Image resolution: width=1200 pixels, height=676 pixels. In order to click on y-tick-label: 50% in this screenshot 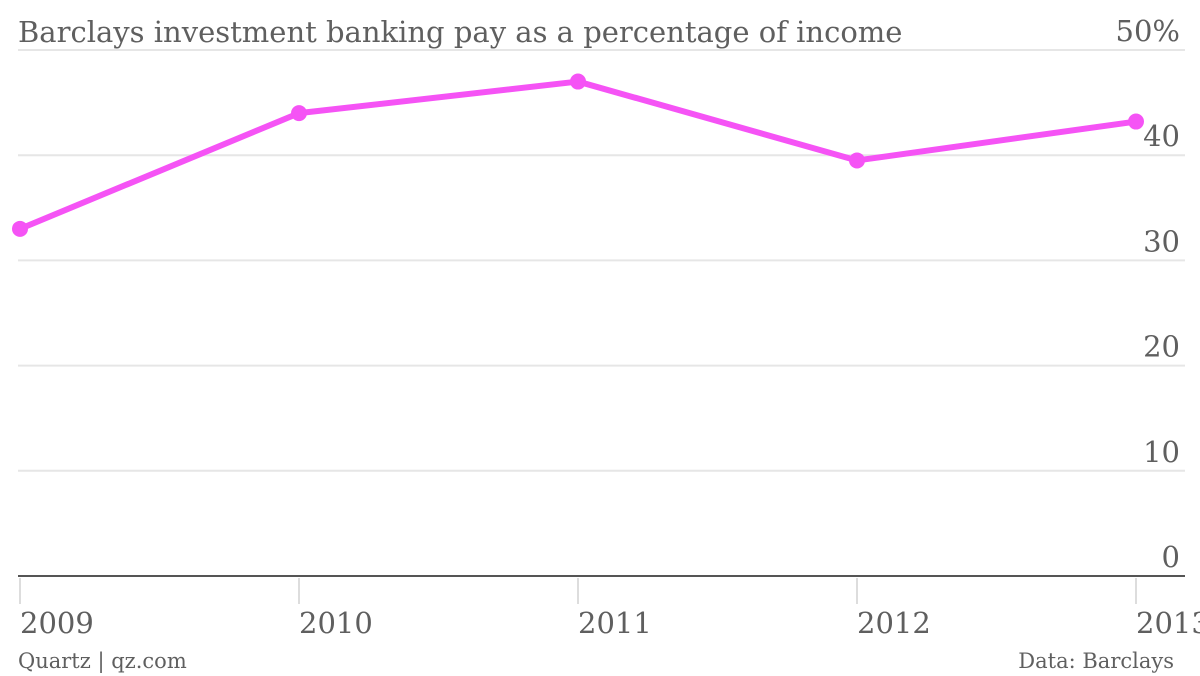, I will do `click(1148, 31)`.